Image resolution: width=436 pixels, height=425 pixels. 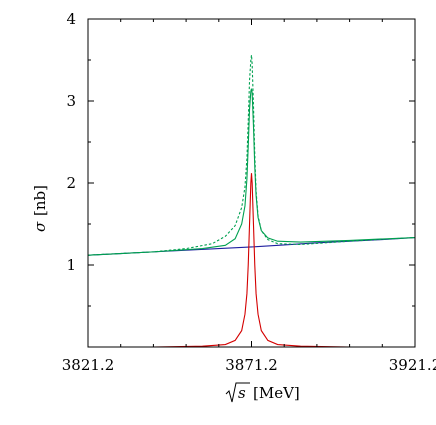 I want to click on x-tick-label: 3871.2, so click(x=251, y=365).